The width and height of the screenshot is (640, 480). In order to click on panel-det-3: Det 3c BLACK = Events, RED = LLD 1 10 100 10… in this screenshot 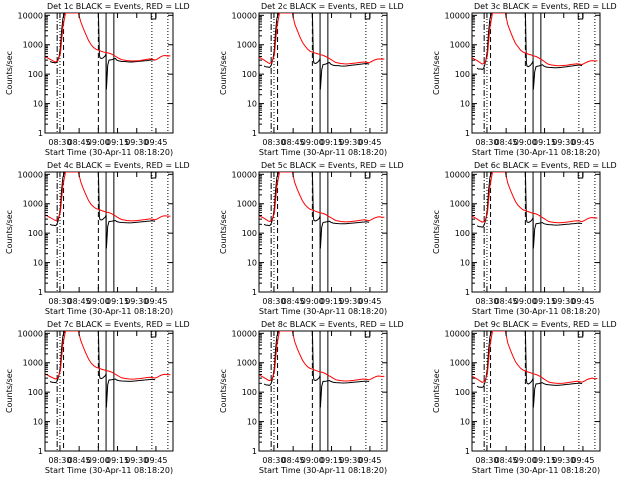, I will do `click(524, 79)`.